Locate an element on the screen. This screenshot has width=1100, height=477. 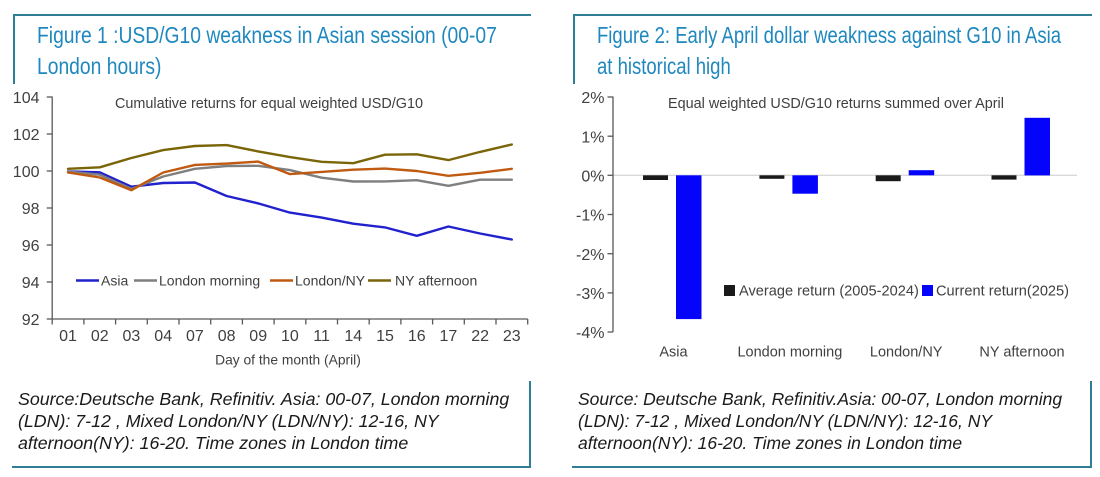
svg-text: -2% is located at coordinates (590, 255).